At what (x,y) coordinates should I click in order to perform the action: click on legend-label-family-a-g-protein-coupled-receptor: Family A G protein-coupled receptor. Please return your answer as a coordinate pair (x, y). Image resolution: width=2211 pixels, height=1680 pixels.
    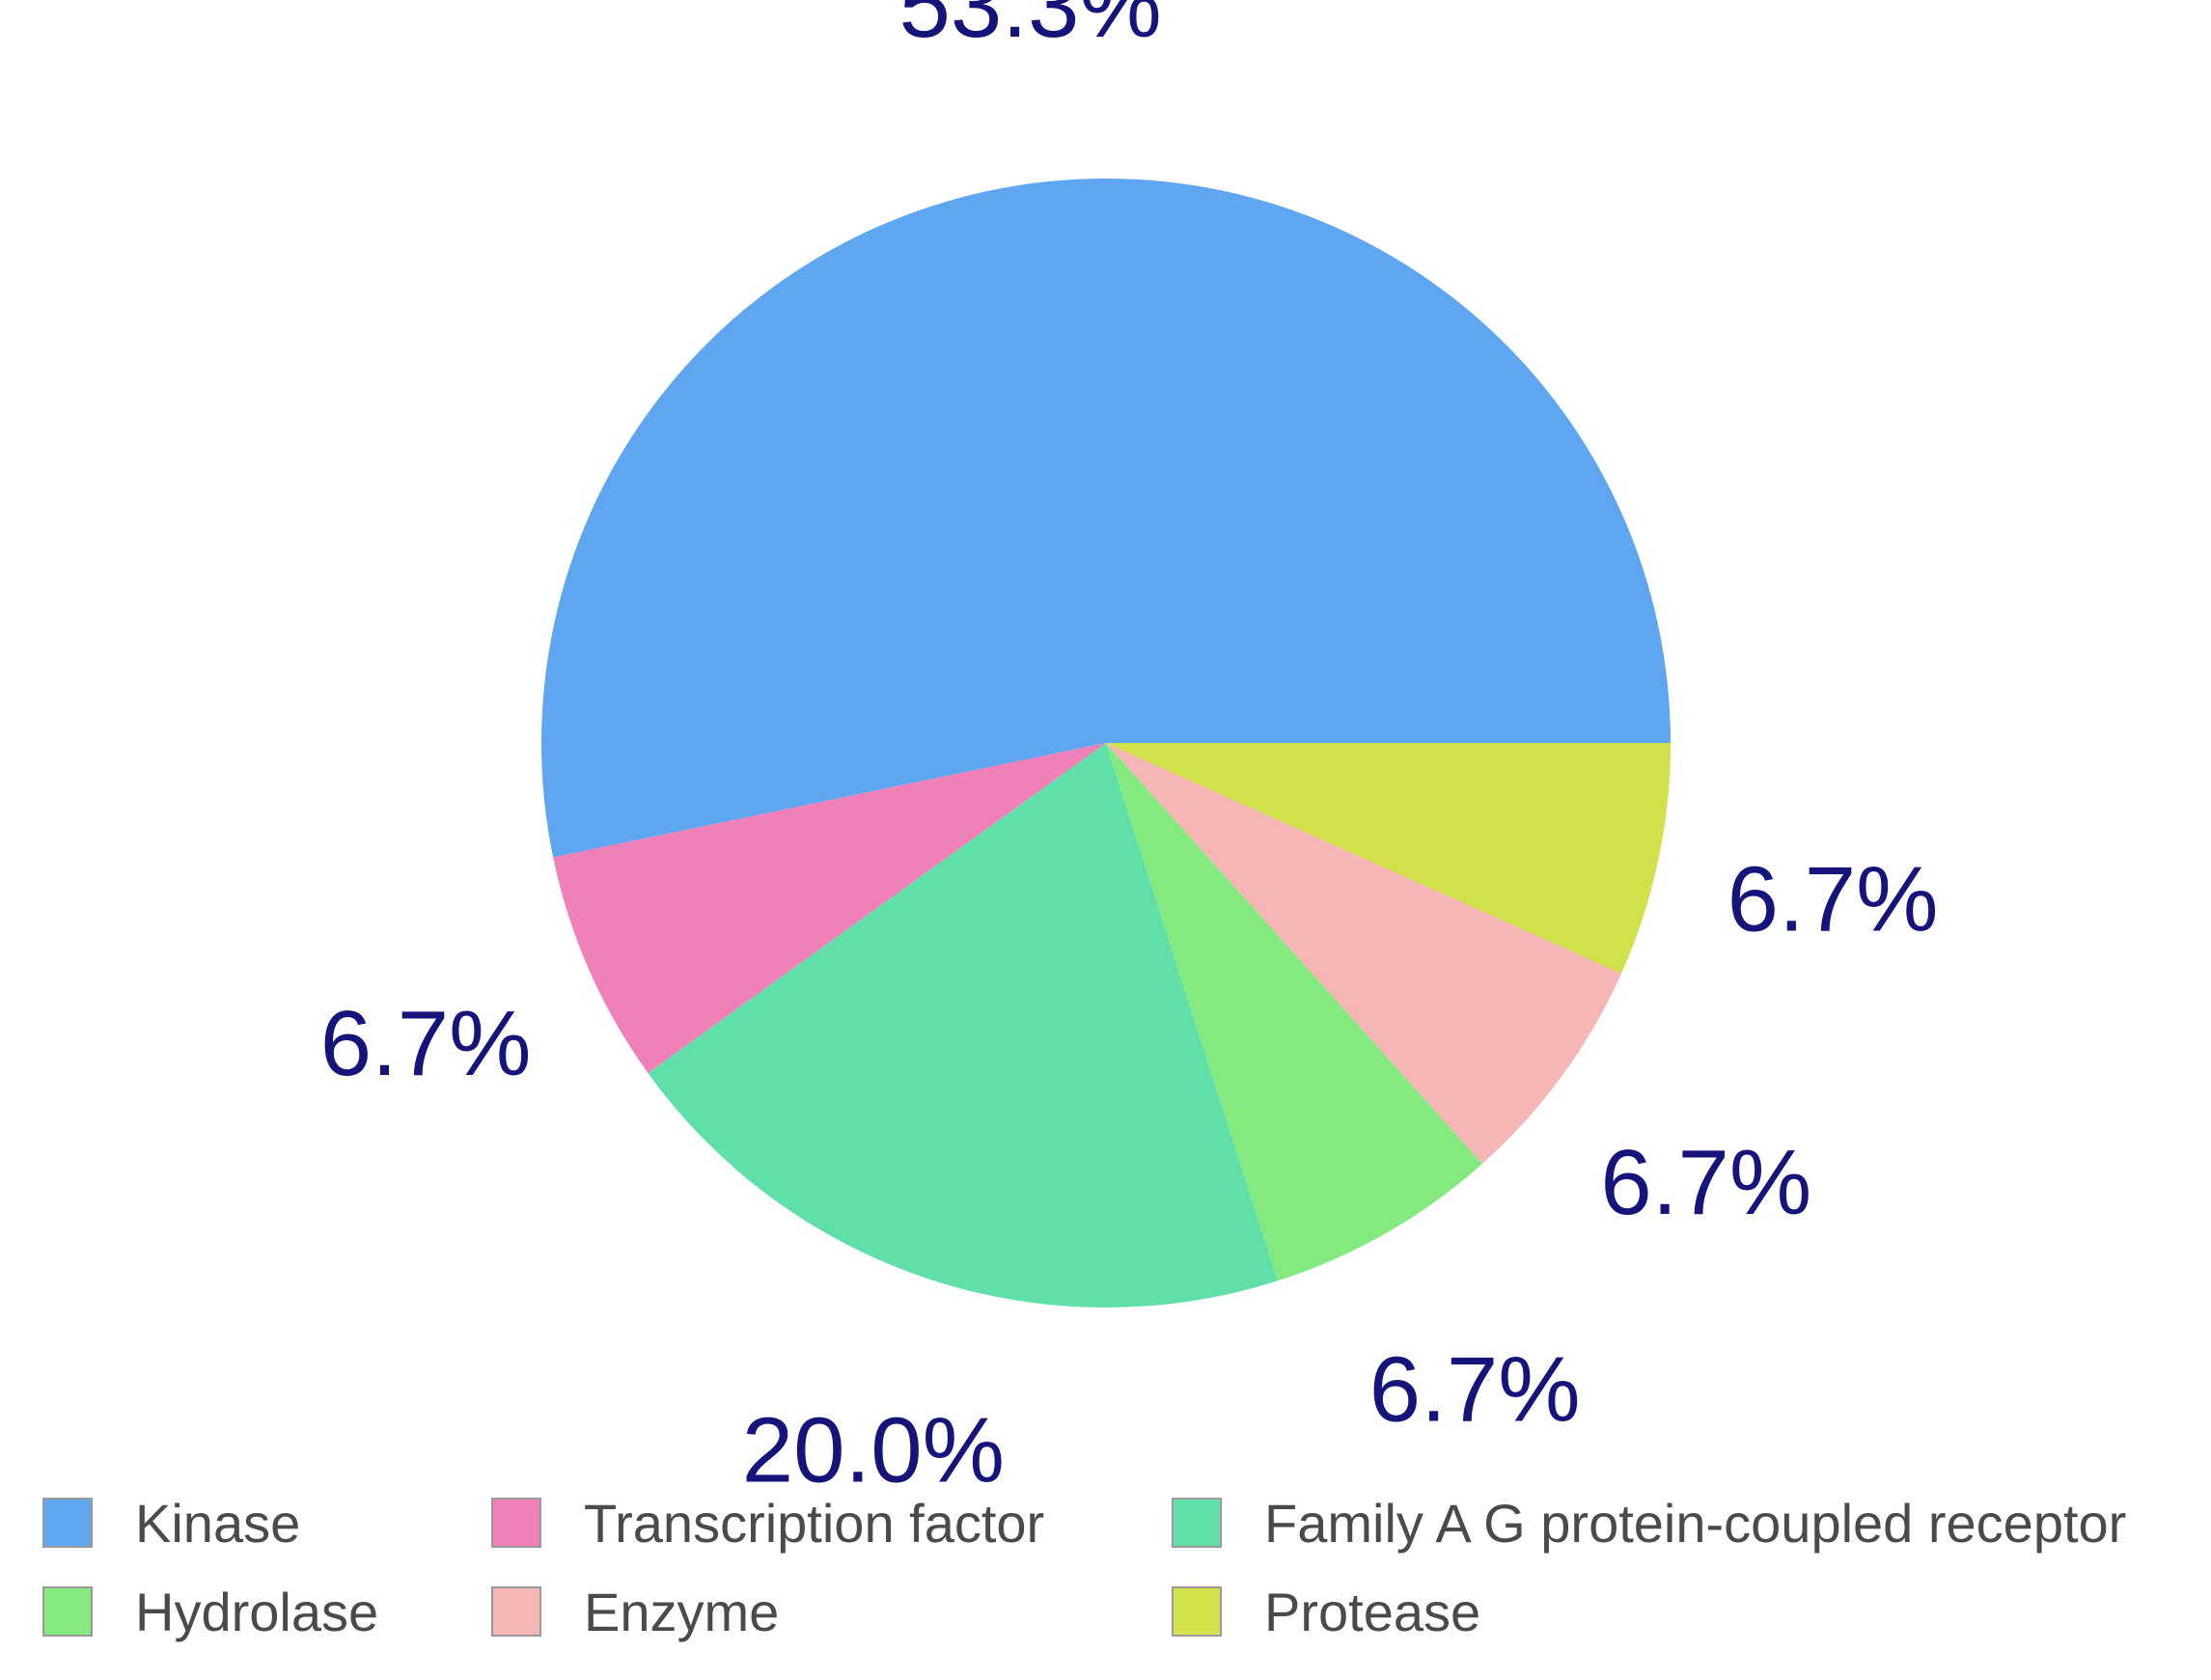
    Looking at the image, I should click on (1695, 1523).